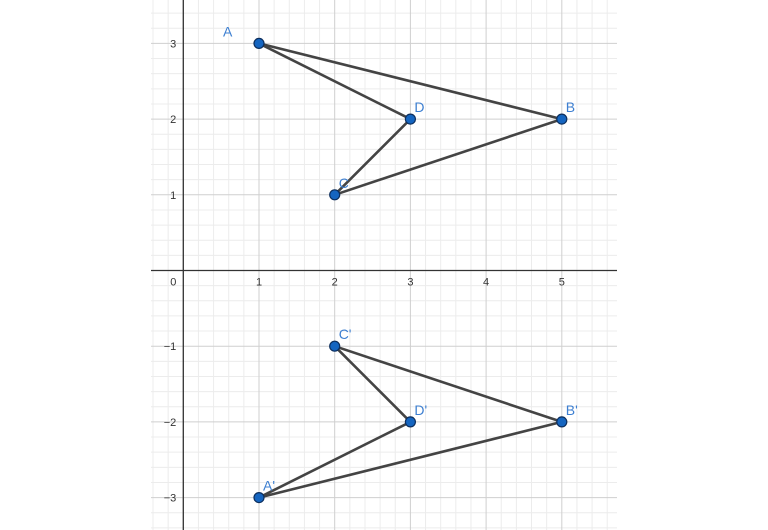 This screenshot has width=768, height=530. Describe the element at coordinates (486, 283) in the screenshot. I see `x-tick-label: 4` at that location.